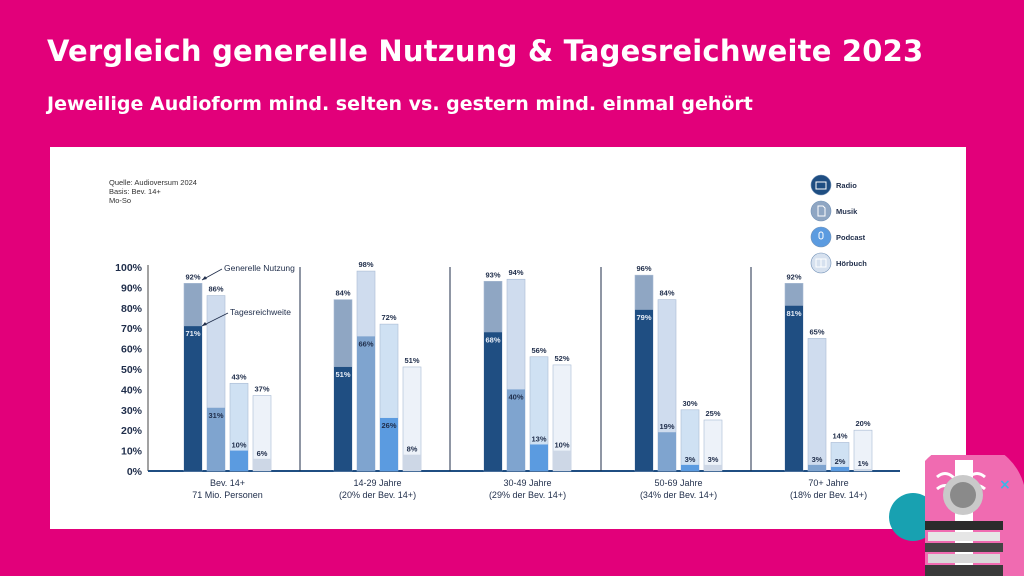 This screenshot has width=1024, height=576. What do you see at coordinates (215, 289) in the screenshot?
I see `data-label-generelle-nutzung: 86%` at bounding box center [215, 289].